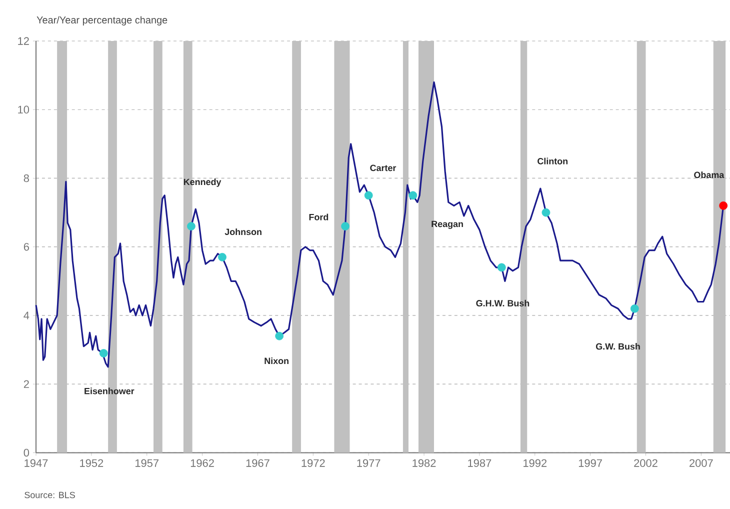 The image size is (730, 509). Describe the element at coordinates (480, 463) in the screenshot. I see `x-tick-label: 1987` at that location.